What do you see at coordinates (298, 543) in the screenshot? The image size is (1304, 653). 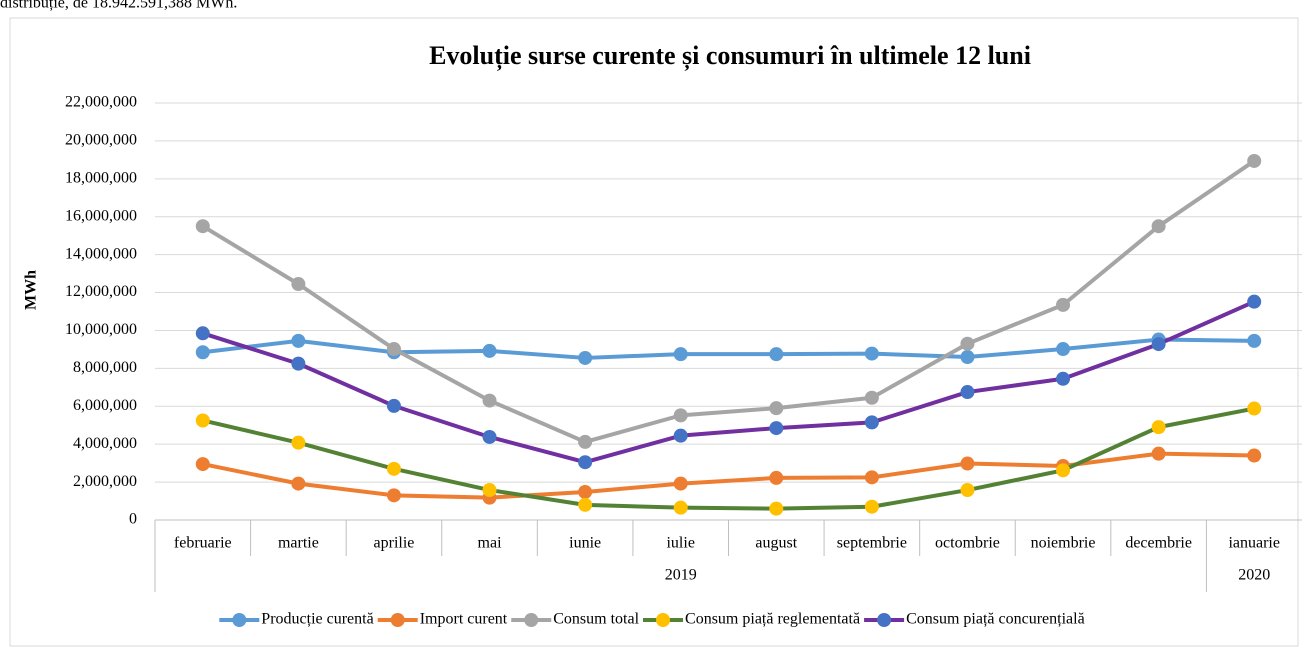 I see `x-tick-label: martie` at bounding box center [298, 543].